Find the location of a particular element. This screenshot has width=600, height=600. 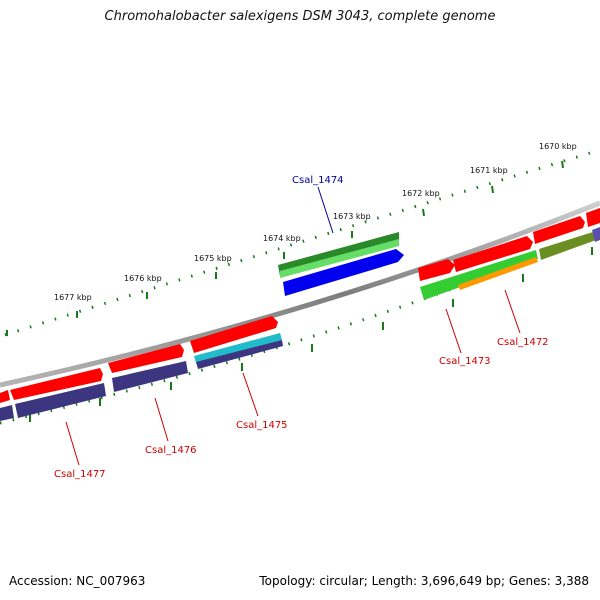

gene-label-csal-1477: Csal_1477 is located at coordinates (80, 474).